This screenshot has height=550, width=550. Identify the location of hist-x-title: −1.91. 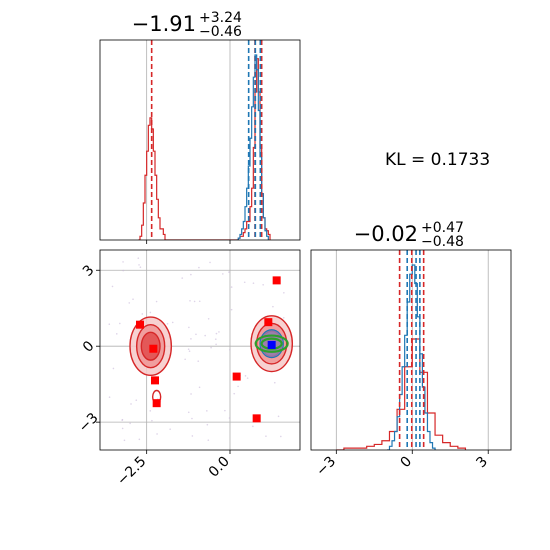
(164, 24).